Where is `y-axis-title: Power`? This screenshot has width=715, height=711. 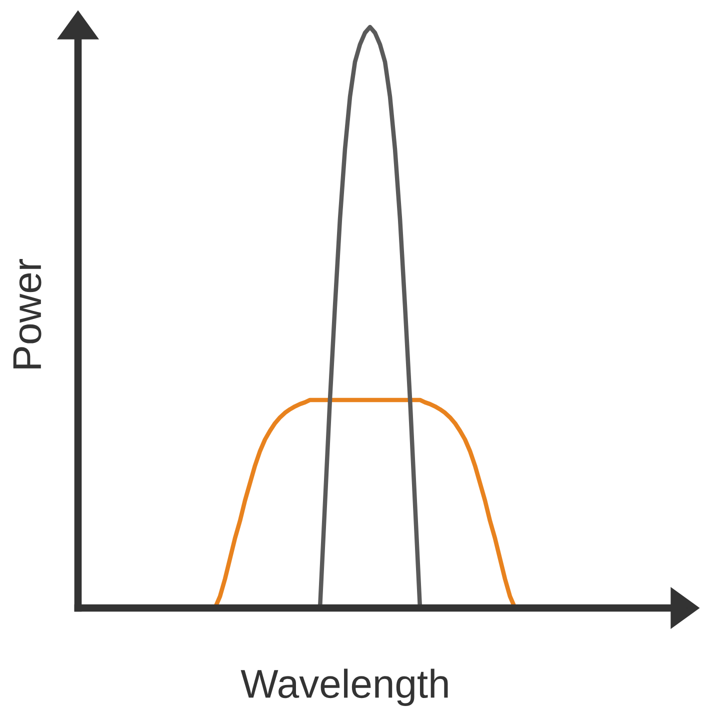 y-axis-title: Power is located at coordinates (27, 313).